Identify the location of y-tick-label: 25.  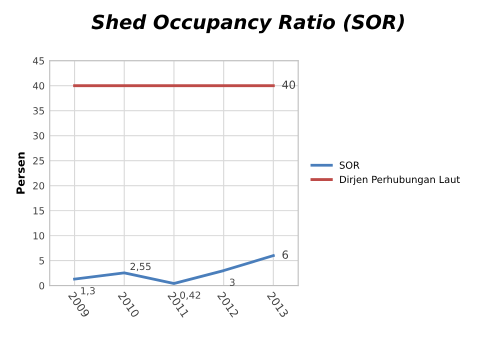
(38, 160).